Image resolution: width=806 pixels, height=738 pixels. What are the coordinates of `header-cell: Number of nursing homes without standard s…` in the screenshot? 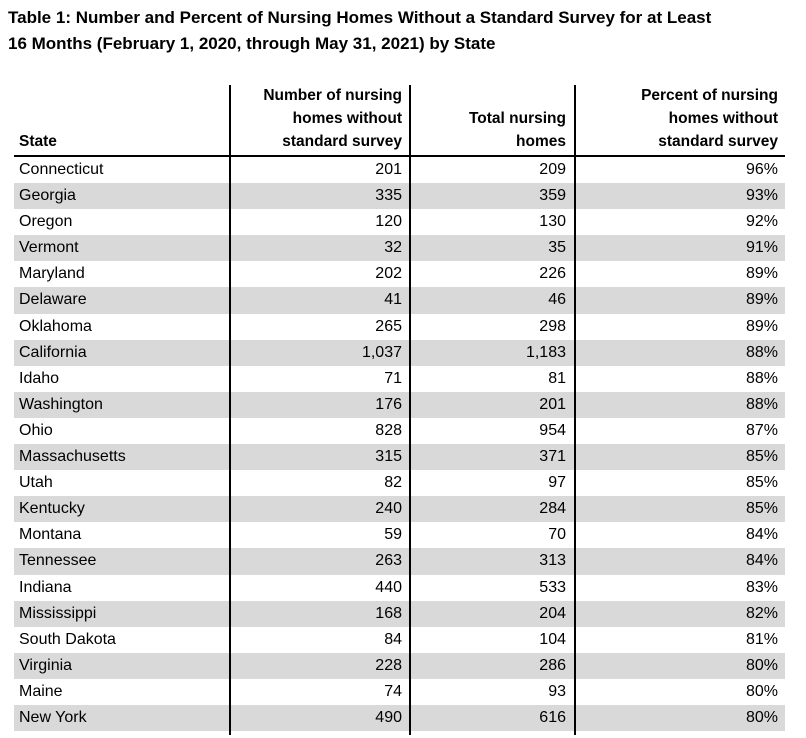 It's located at (318, 118).